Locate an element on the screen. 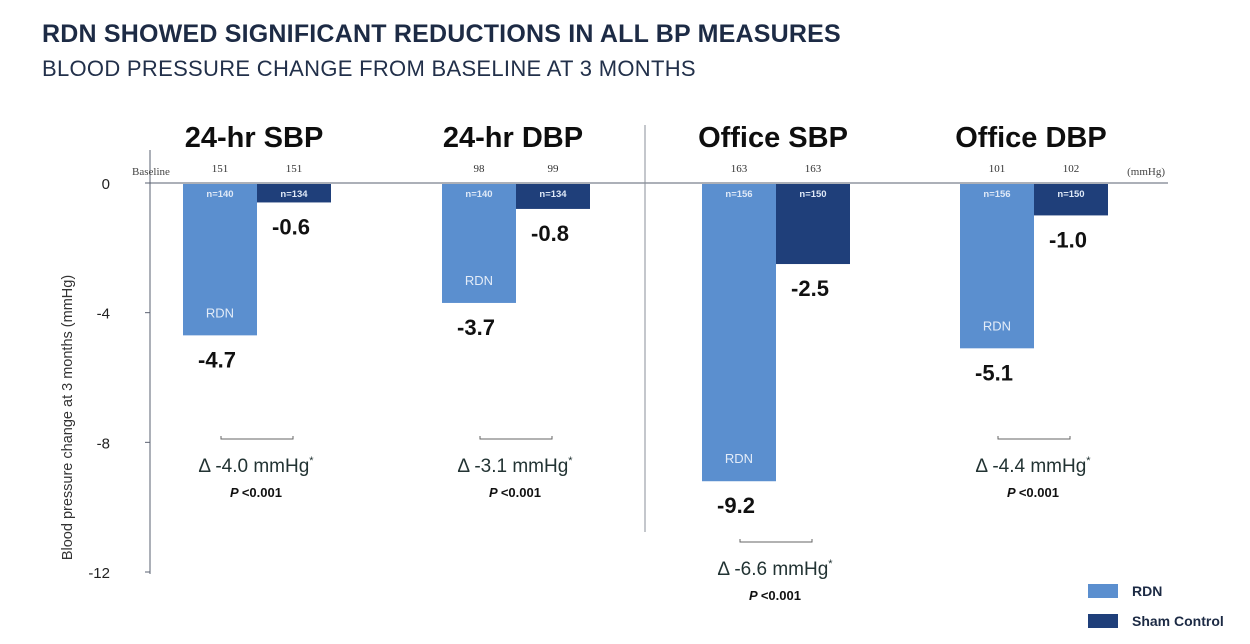  n-label-24-hr-dbp-rdn: n=140 is located at coordinates (478, 194).